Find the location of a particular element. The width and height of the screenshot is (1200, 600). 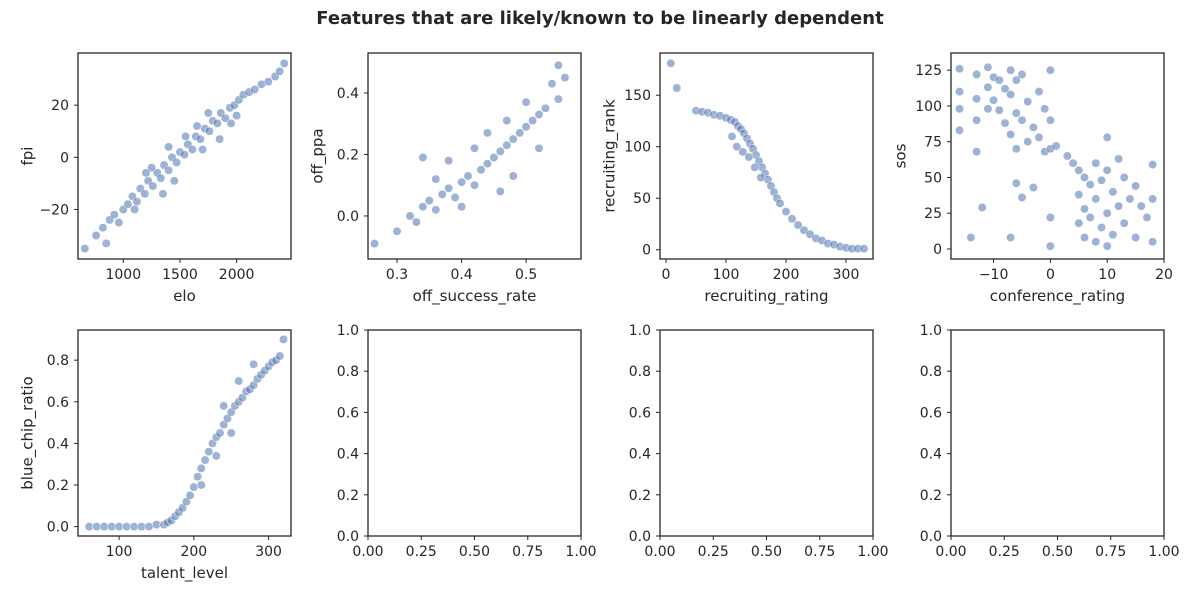

x-axis-label: conference_rating is located at coordinates (1057, 296).